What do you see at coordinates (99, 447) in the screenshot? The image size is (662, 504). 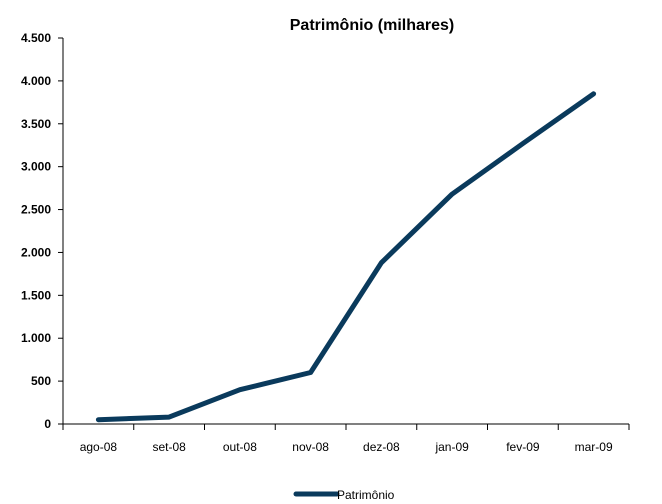 I see `x-tick-label: ago-08` at bounding box center [99, 447].